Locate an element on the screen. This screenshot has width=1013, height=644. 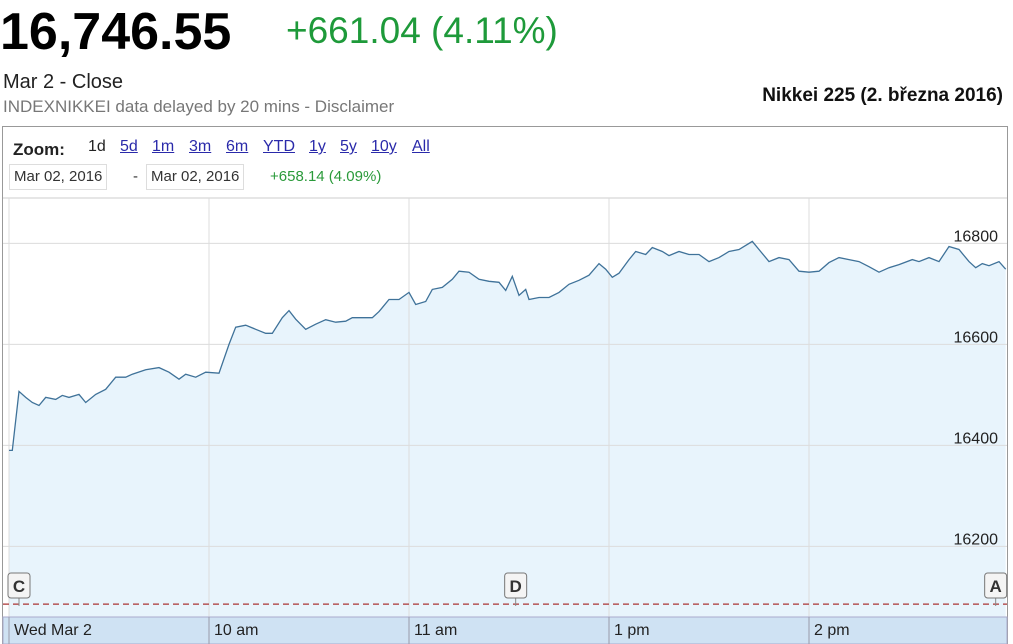
date-to: Mar 02, 2016 is located at coordinates (195, 177).